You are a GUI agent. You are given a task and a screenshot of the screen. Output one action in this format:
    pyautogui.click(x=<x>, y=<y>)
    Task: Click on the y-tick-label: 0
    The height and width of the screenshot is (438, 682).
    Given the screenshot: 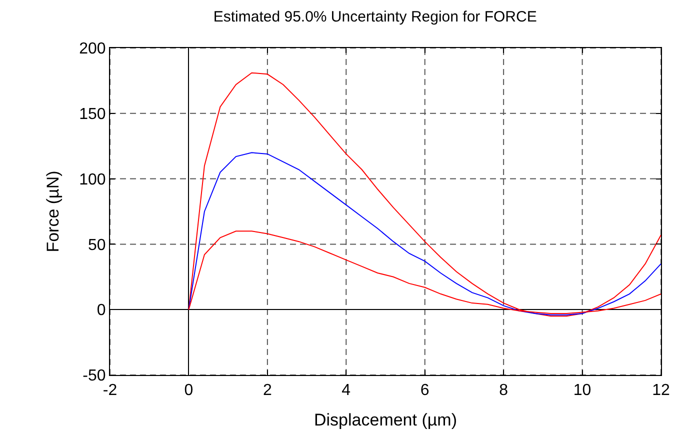 What is the action you would take?
    pyautogui.click(x=101, y=311)
    